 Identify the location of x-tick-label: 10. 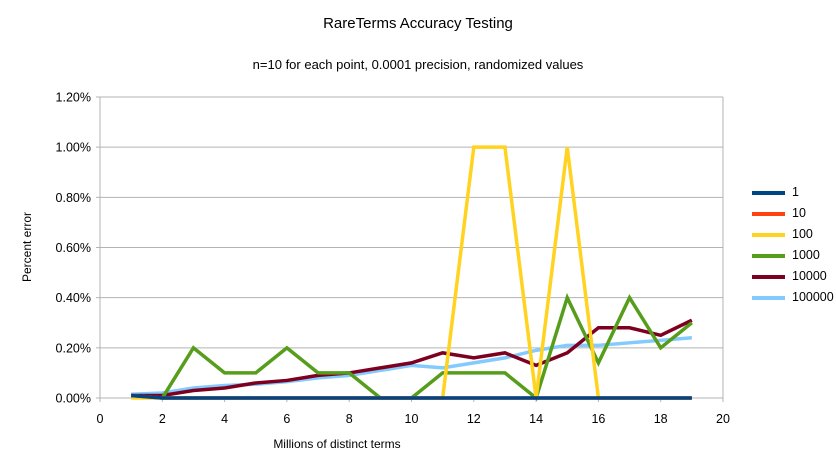
(412, 419).